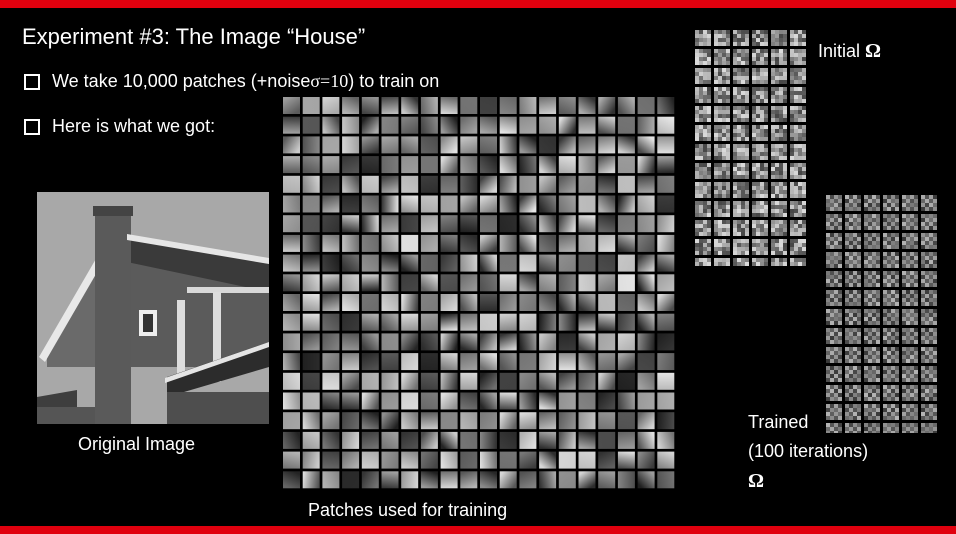 Image resolution: width=956 pixels, height=534 pixels. I want to click on top-accent-bar, so click(478, 4).